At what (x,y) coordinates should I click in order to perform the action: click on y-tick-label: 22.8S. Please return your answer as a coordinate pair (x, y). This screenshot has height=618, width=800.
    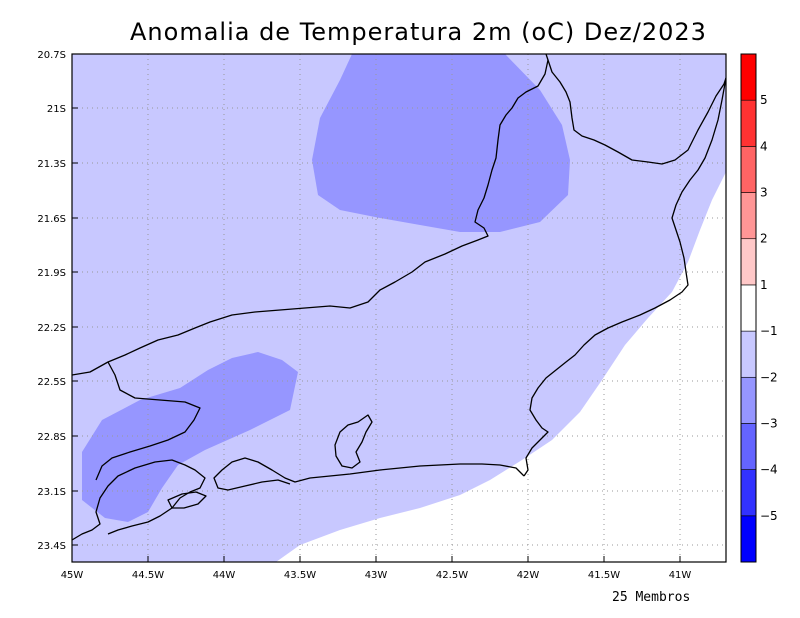
    Looking at the image, I should click on (51, 437).